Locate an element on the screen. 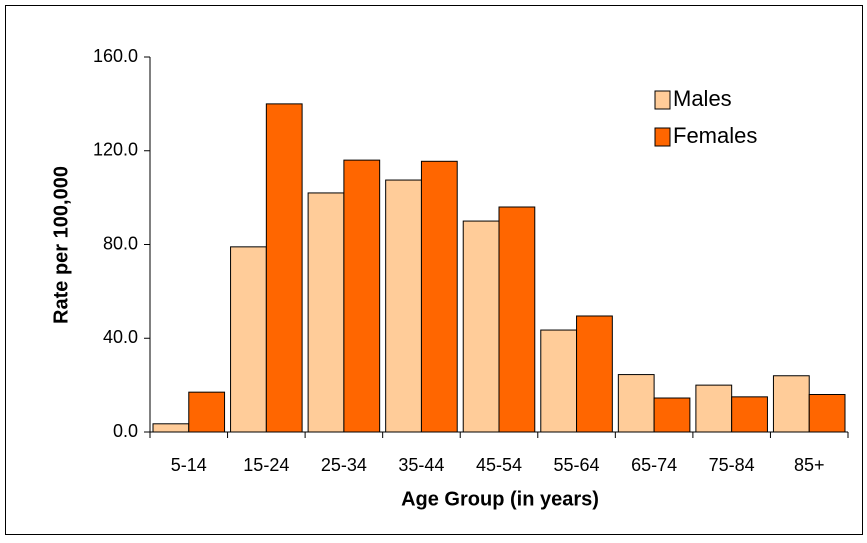 The height and width of the screenshot is (543, 867). y-tick-label: 40.0 is located at coordinates (120, 337).